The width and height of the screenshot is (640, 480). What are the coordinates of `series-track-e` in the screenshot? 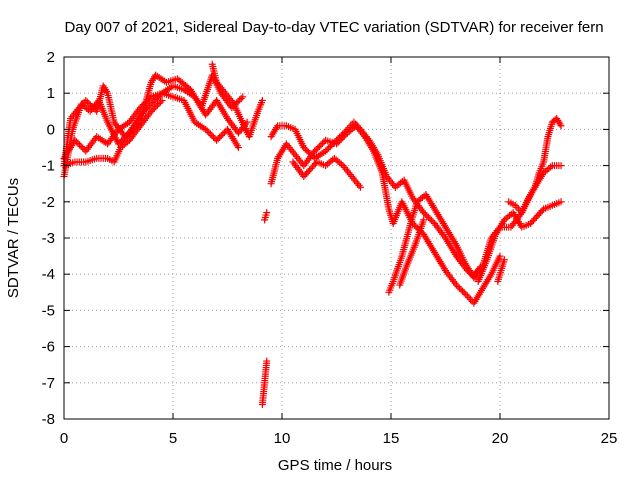 It's located at (237, 100).